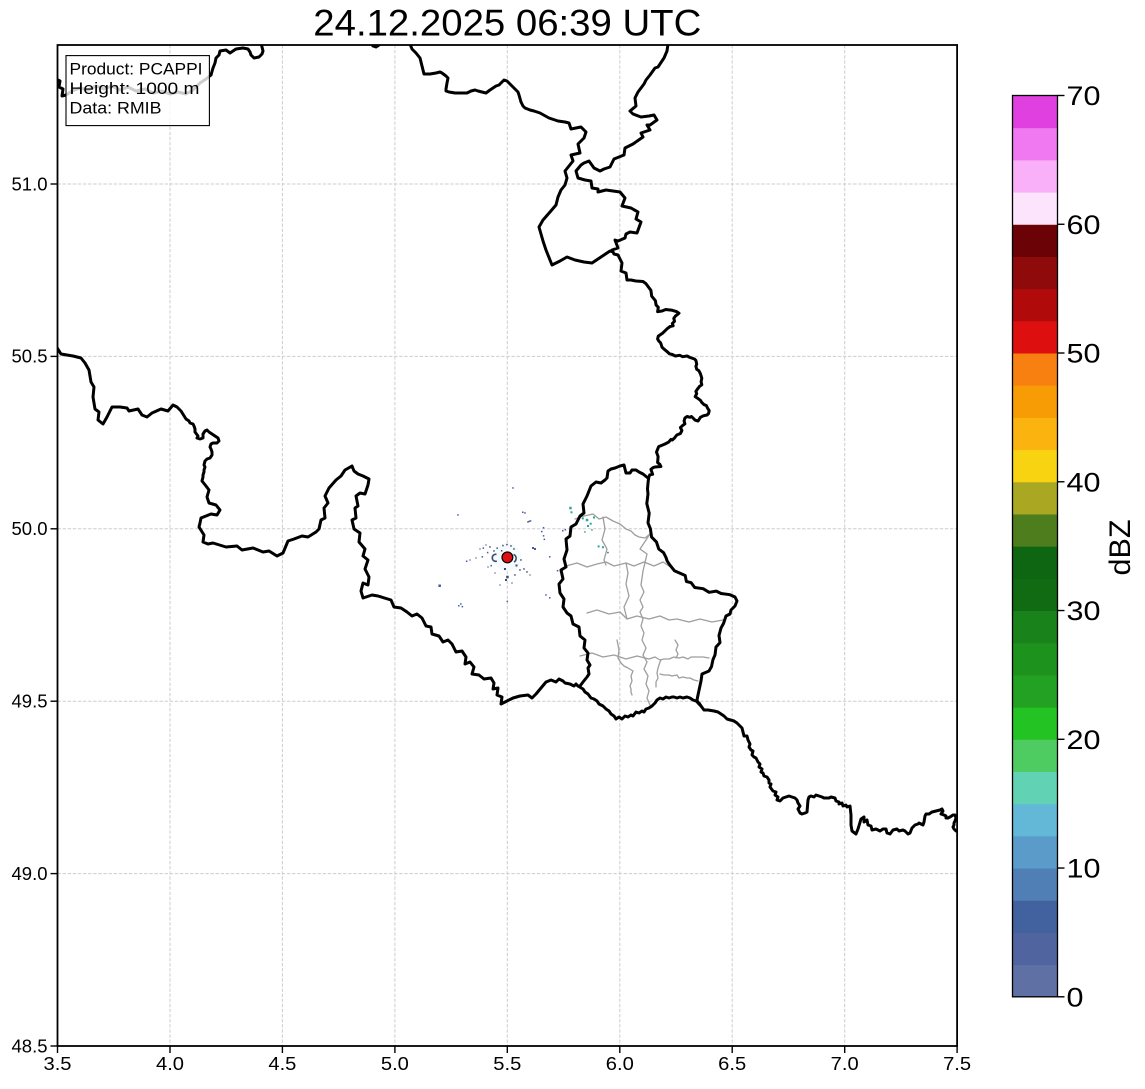  Describe the element at coordinates (30, 357) in the screenshot. I see `svg-text: 50.5` at that location.